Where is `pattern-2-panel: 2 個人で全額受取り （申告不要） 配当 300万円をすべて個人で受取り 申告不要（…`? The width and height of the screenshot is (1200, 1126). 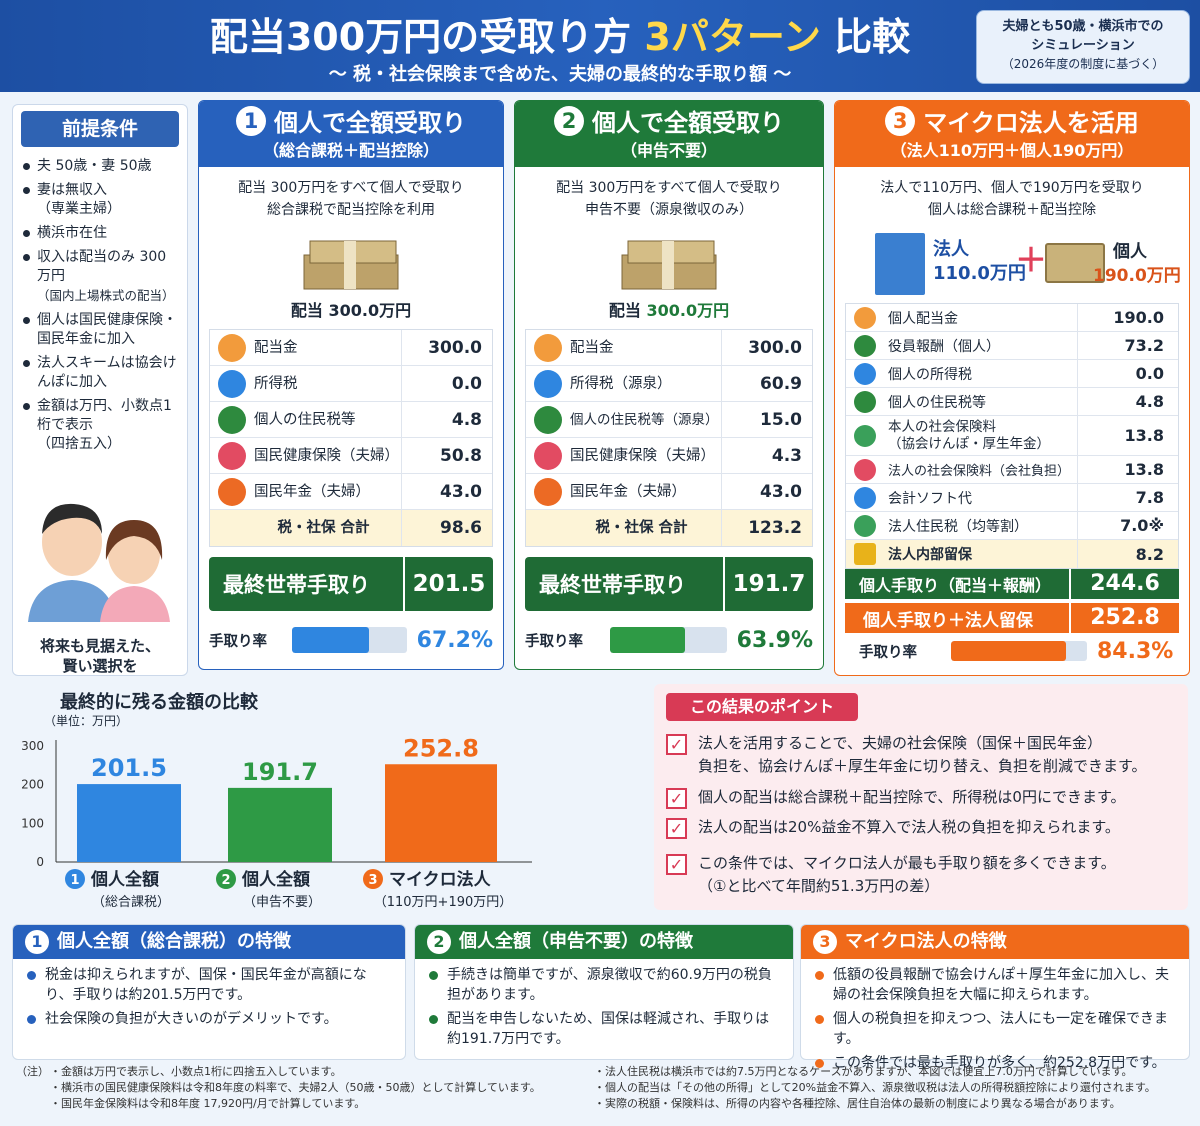 pattern-2-panel: 2 個人で全額受取り （申告不要） 配当 300万円をすべて個人で受取り 申告不要（… is located at coordinates (669, 385).